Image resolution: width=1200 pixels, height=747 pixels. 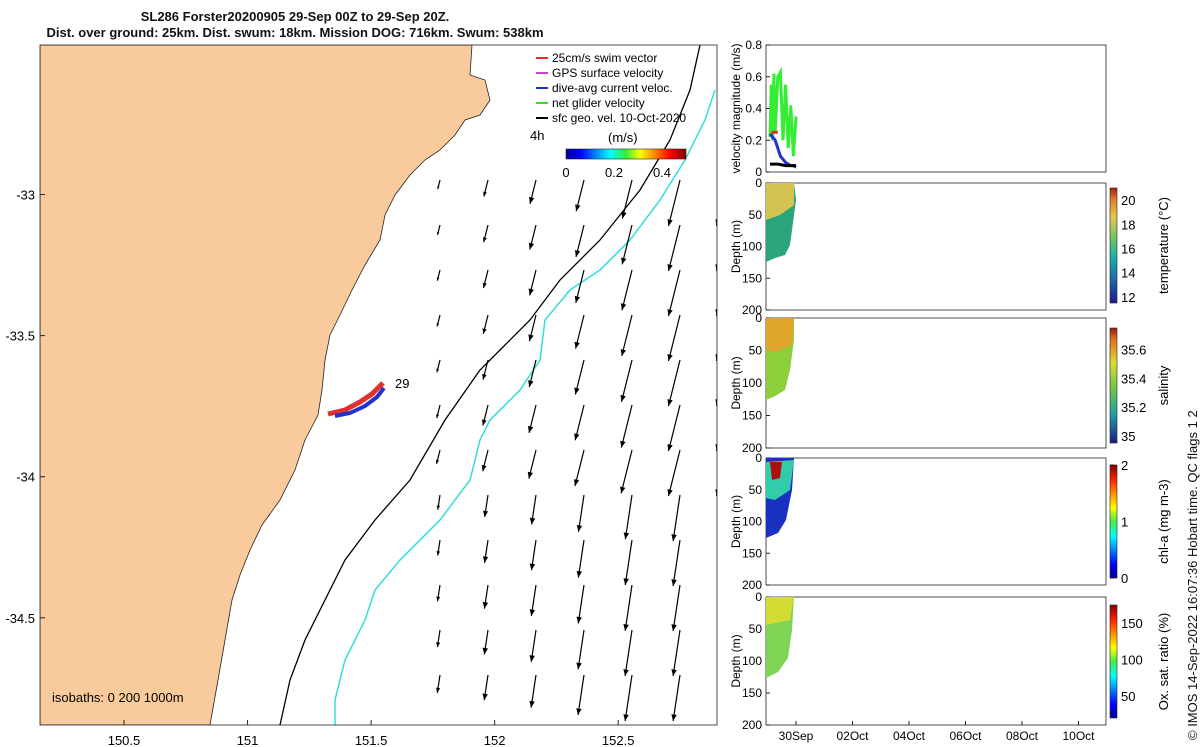 I want to click on y-tick-label: 0.2, so click(x=753, y=140).